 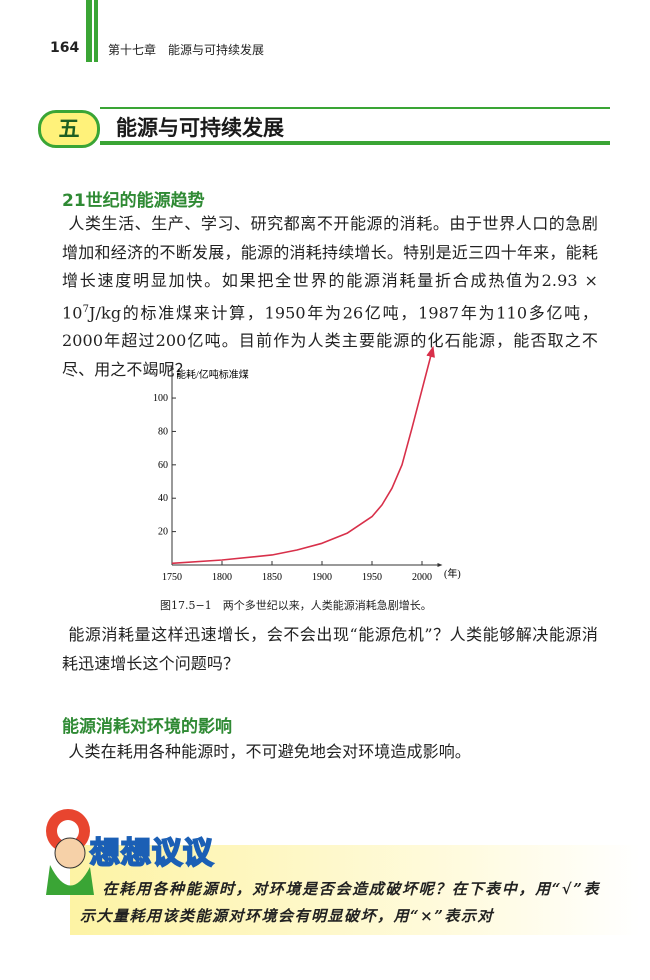 What do you see at coordinates (163, 498) in the screenshot?
I see `y-tick-label: 40` at bounding box center [163, 498].